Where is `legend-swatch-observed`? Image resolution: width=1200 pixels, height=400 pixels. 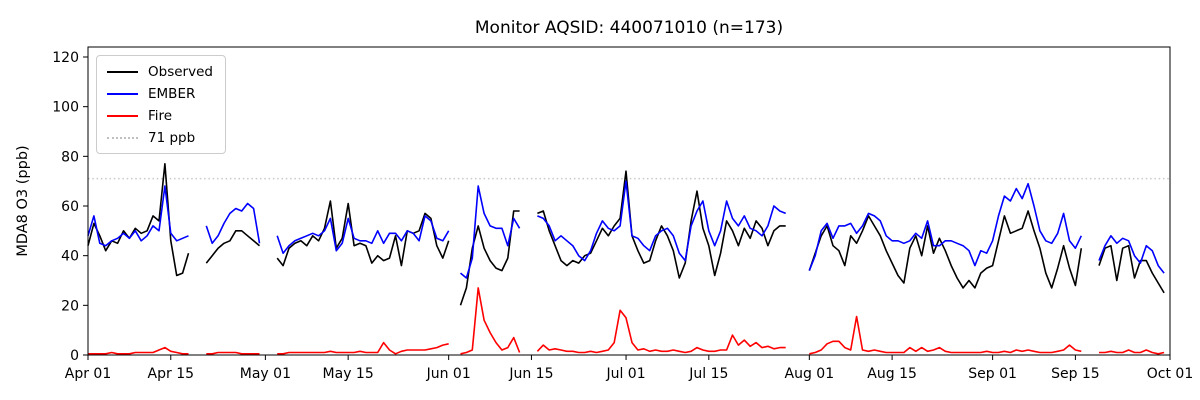
legend-swatch-observed is located at coordinates (122, 71).